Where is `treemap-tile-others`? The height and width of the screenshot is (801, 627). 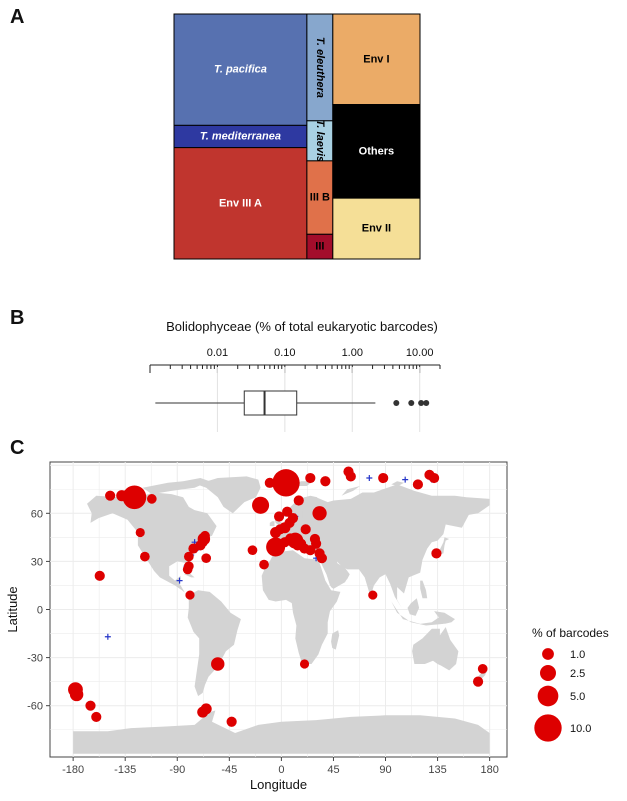 treemap-tile-others is located at coordinates (376, 151).